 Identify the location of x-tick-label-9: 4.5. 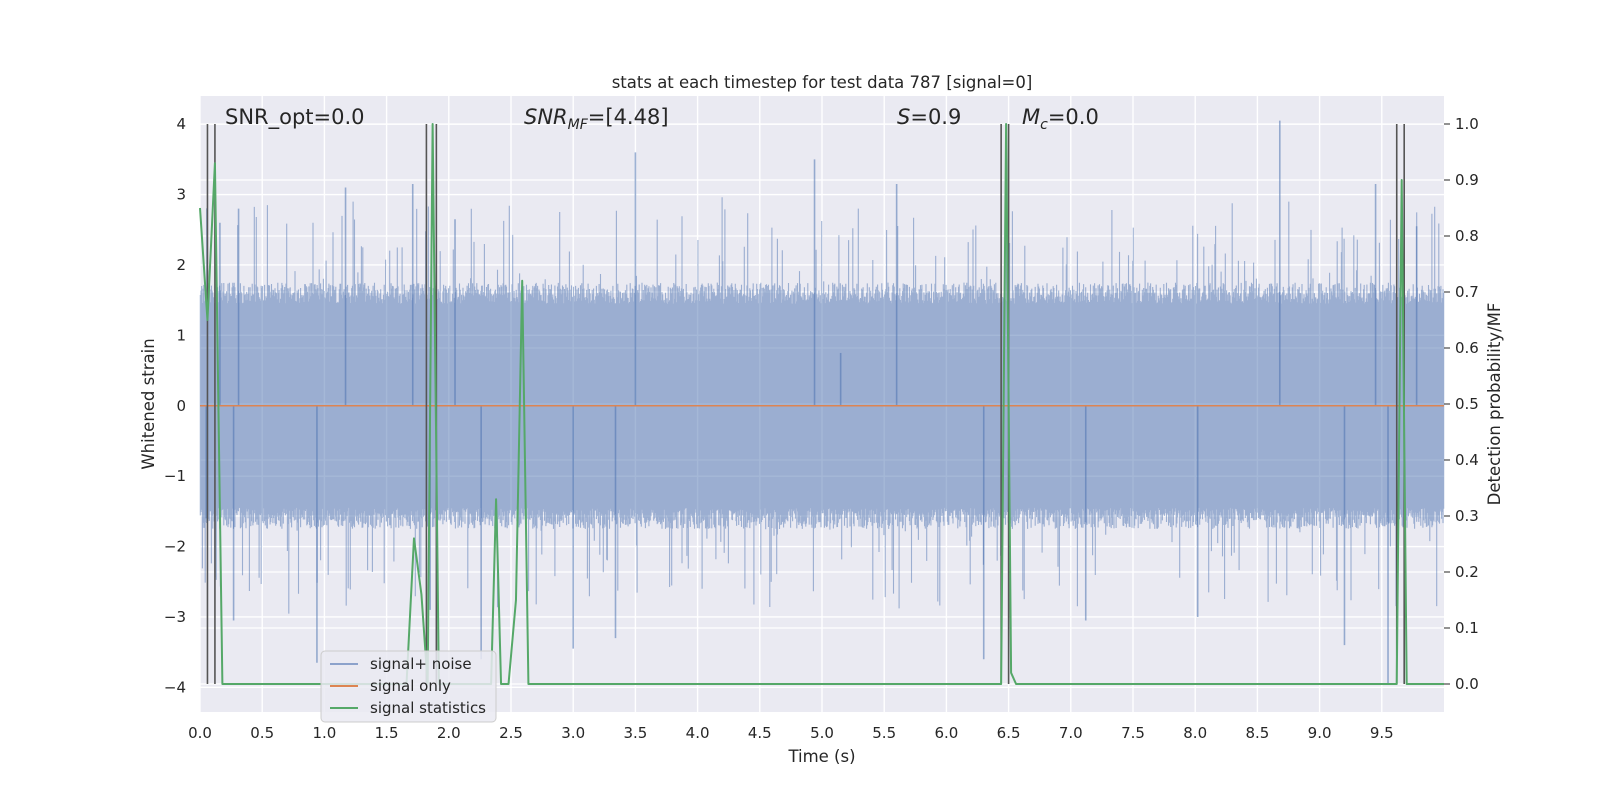
(760, 733).